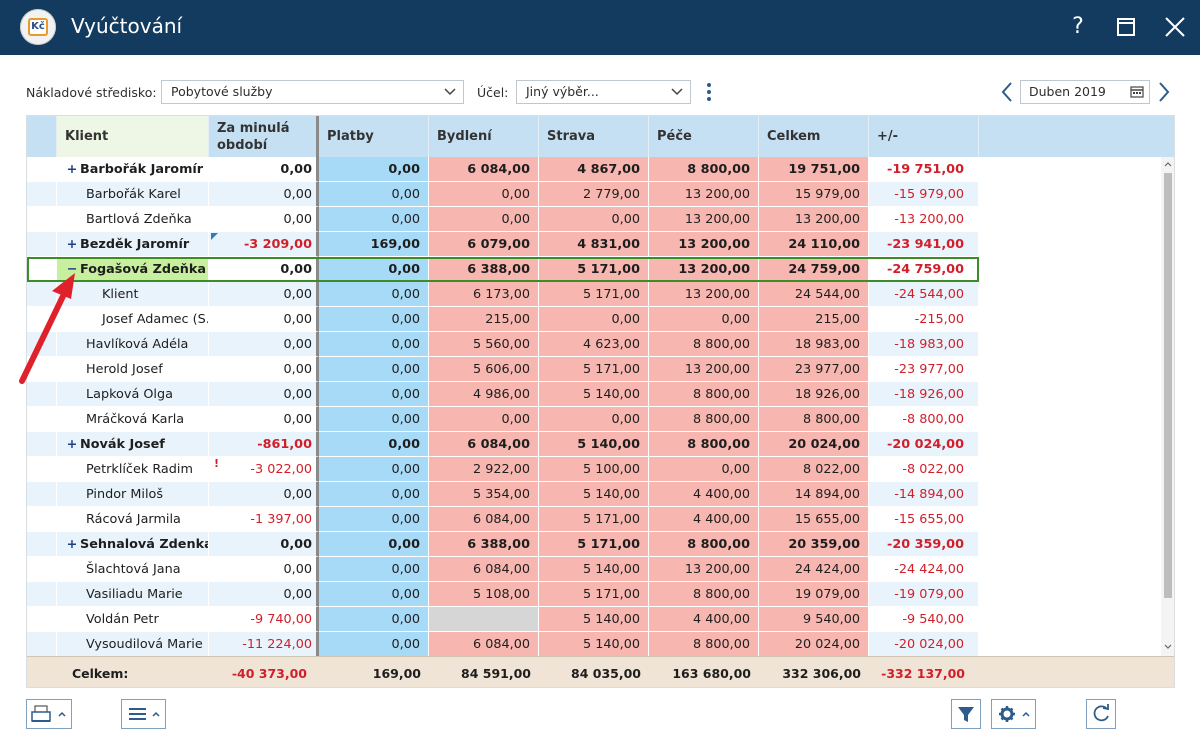 This screenshot has width=1200, height=750. Describe the element at coordinates (924, 469) in the screenshot. I see `diff-cell: -8 022,00` at that location.